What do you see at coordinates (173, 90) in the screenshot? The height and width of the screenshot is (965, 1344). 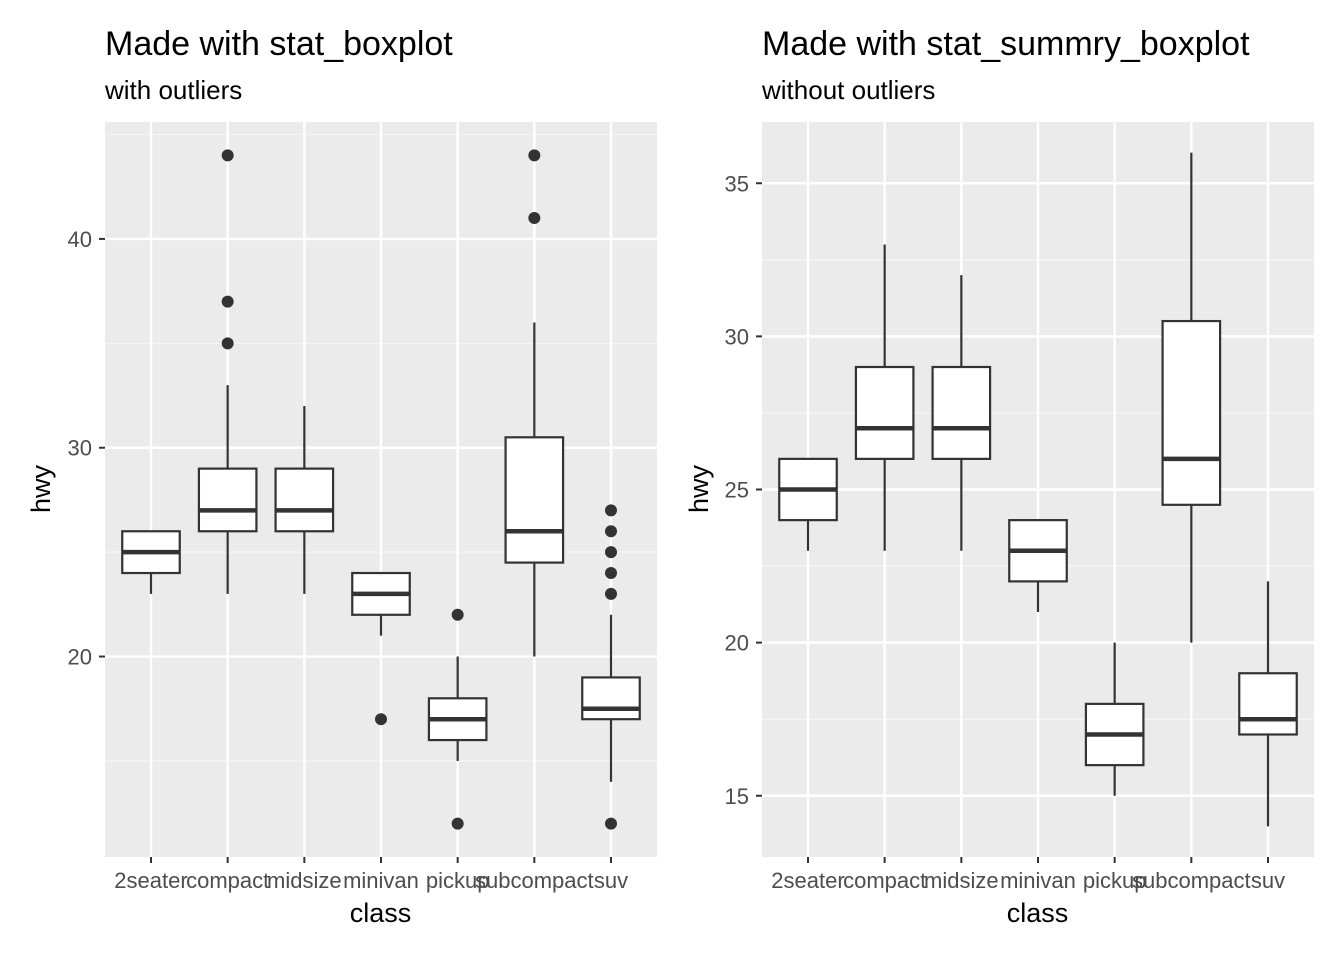 I see `plot-subtitle: with outliers` at bounding box center [173, 90].